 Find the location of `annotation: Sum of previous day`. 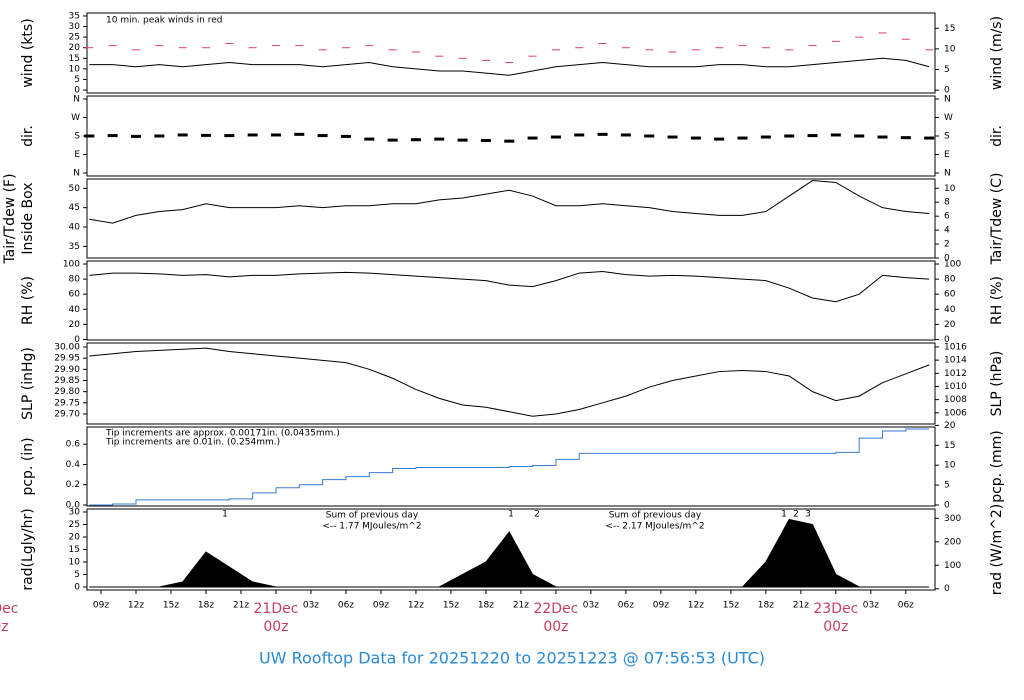

annotation: Sum of previous day is located at coordinates (655, 516).